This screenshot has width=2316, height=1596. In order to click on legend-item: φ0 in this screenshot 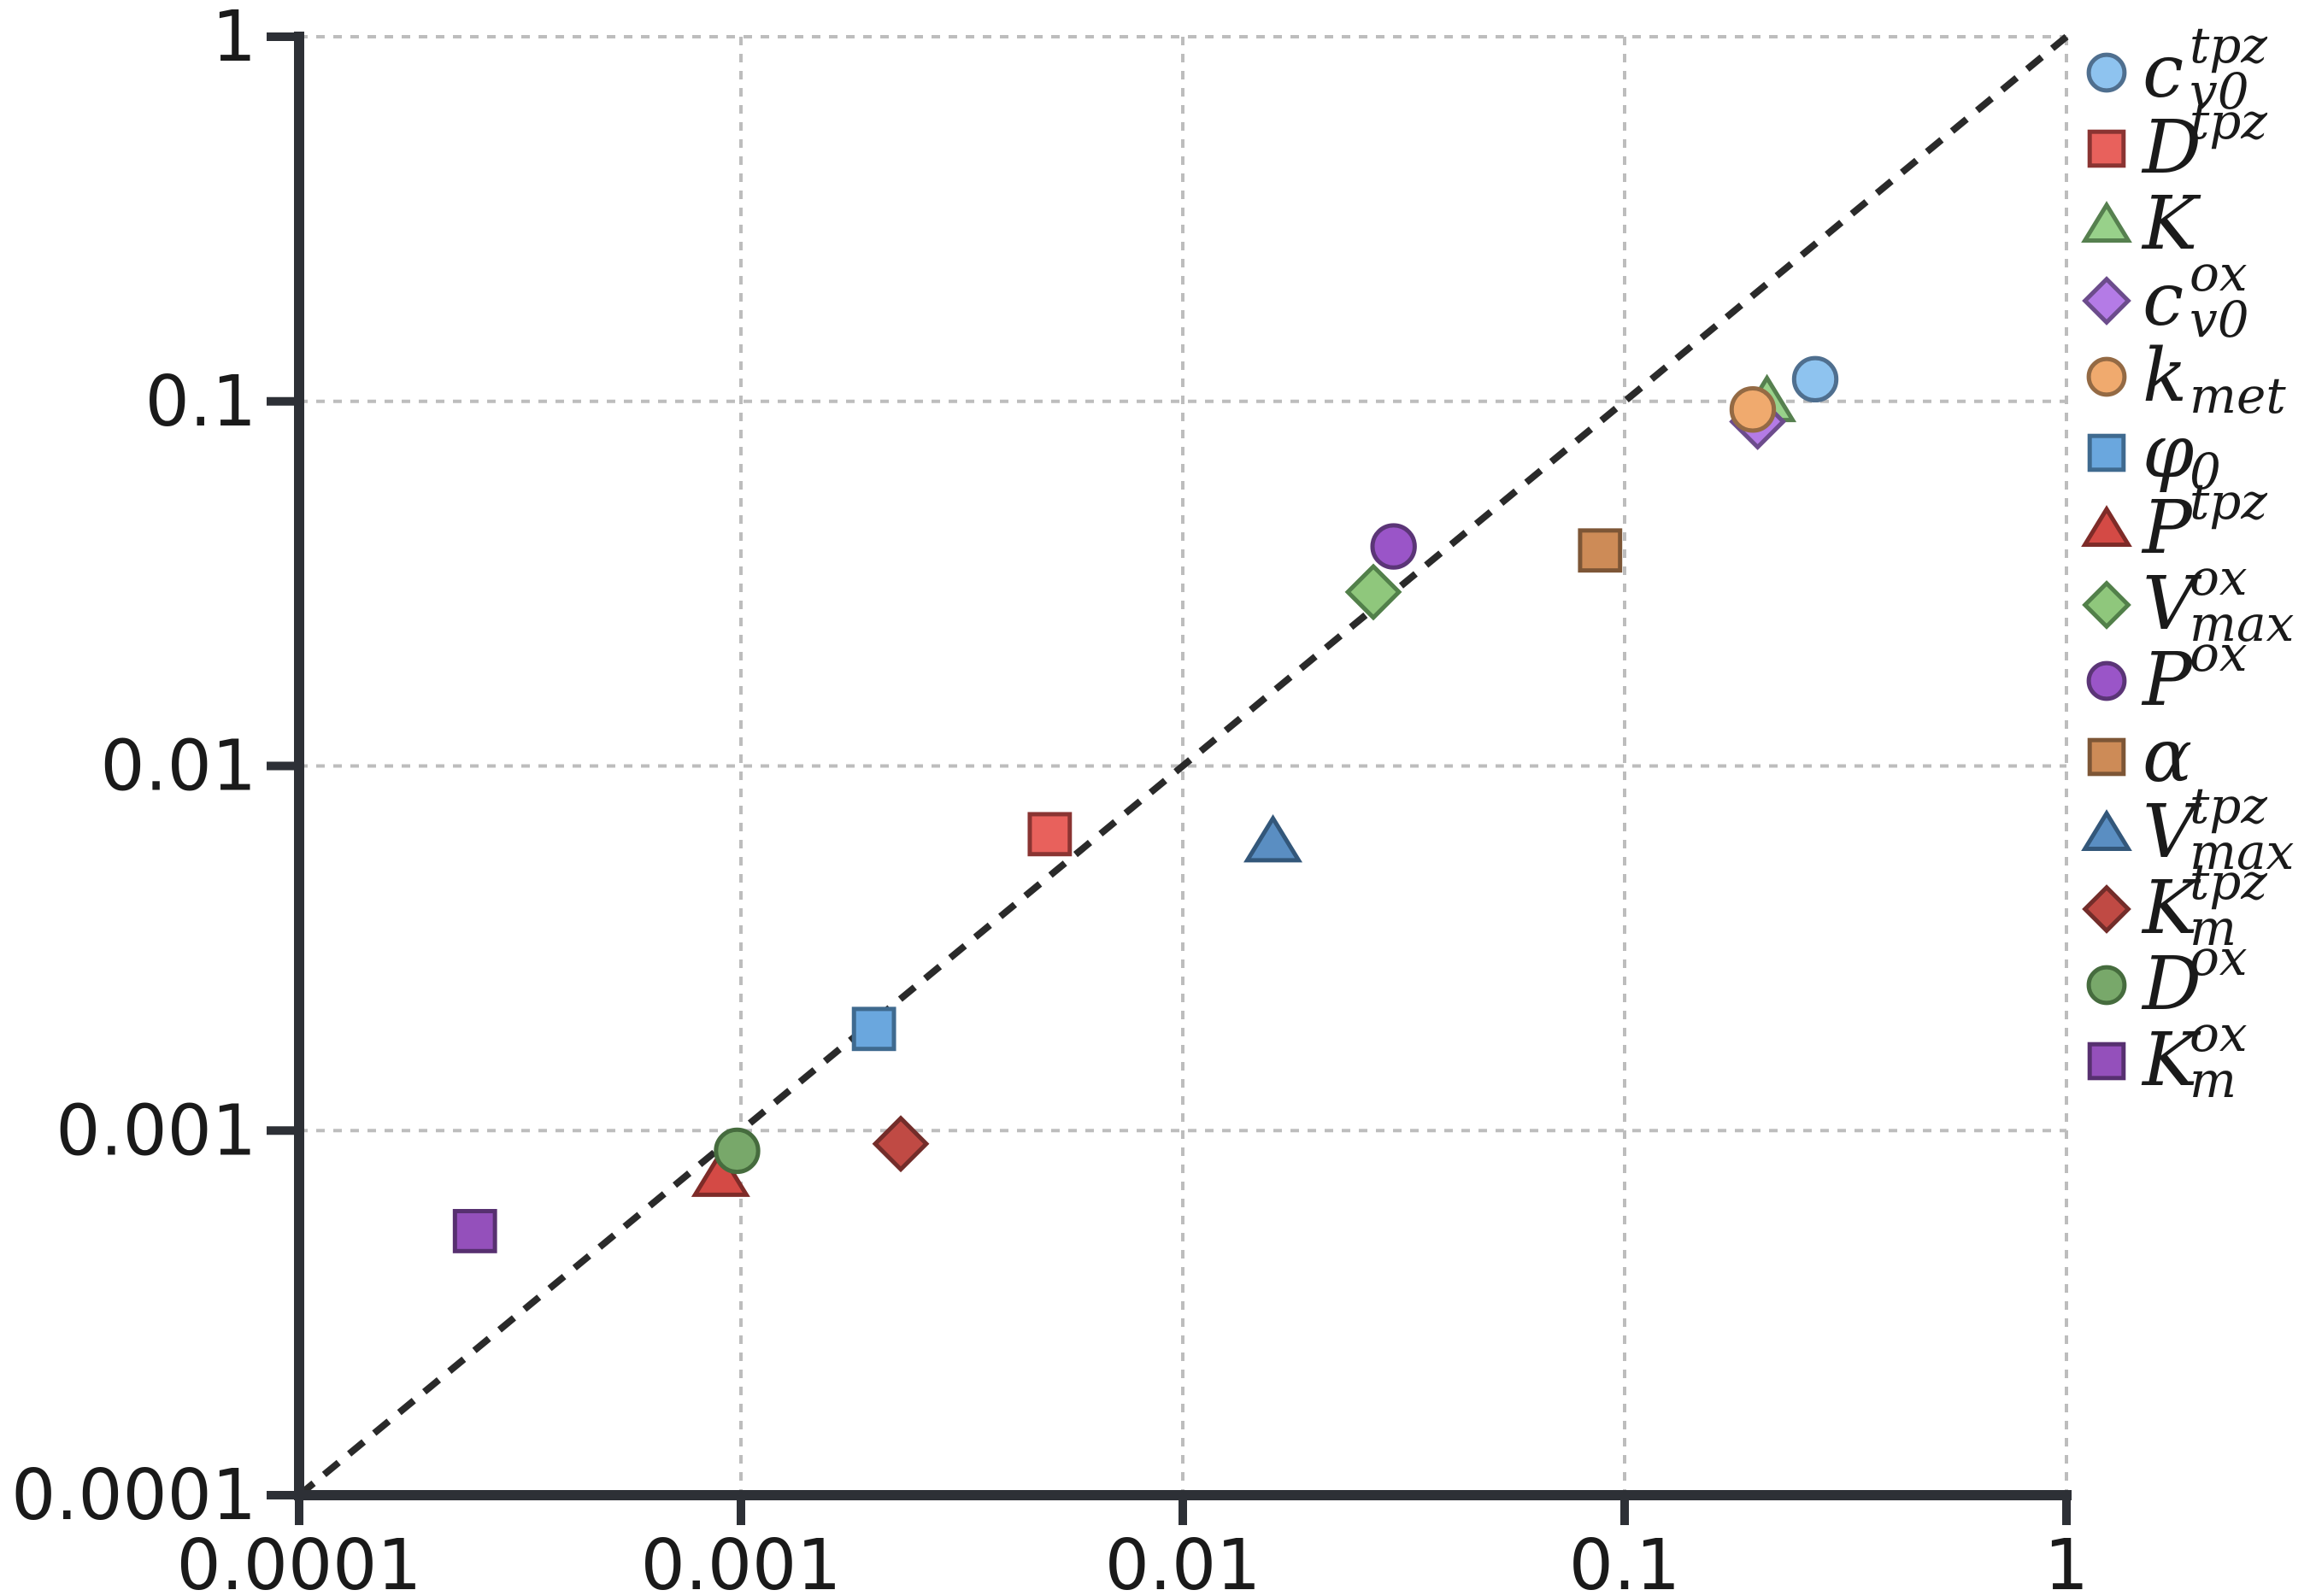, I will do `click(2154, 455)`.